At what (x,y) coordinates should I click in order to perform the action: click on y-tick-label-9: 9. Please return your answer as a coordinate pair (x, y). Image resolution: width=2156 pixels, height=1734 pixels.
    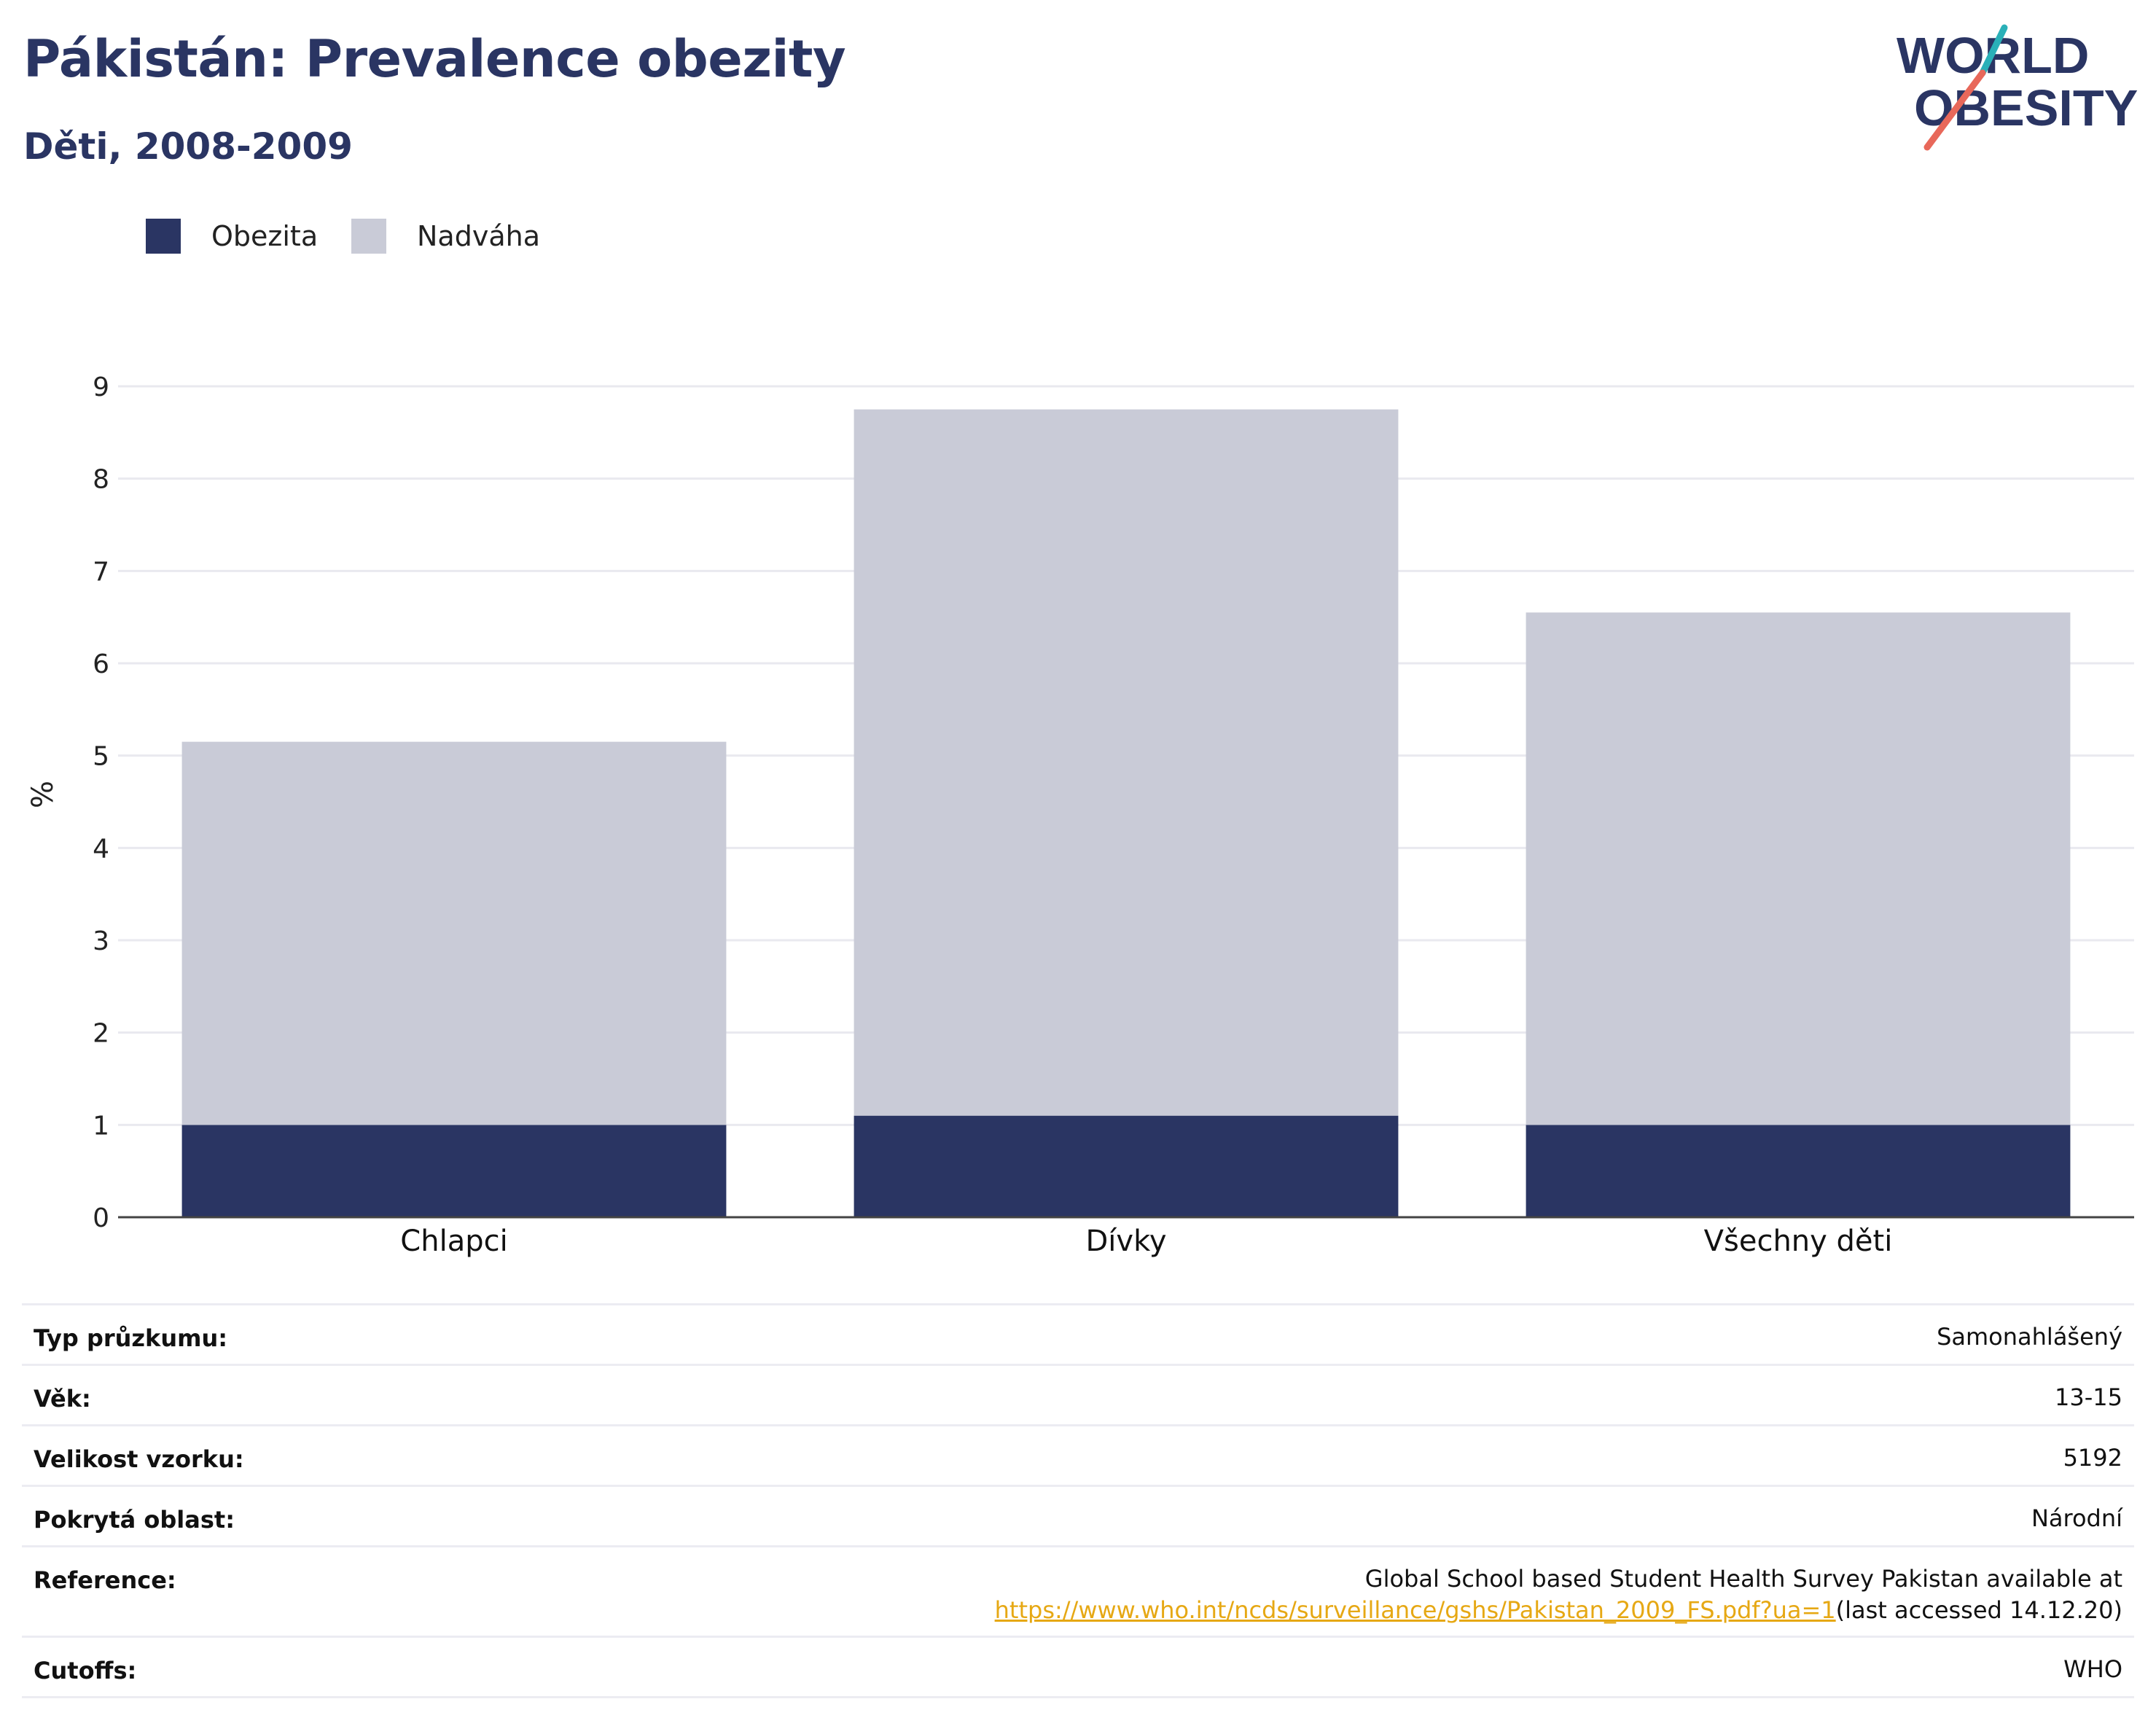
    Looking at the image, I should click on (101, 387).